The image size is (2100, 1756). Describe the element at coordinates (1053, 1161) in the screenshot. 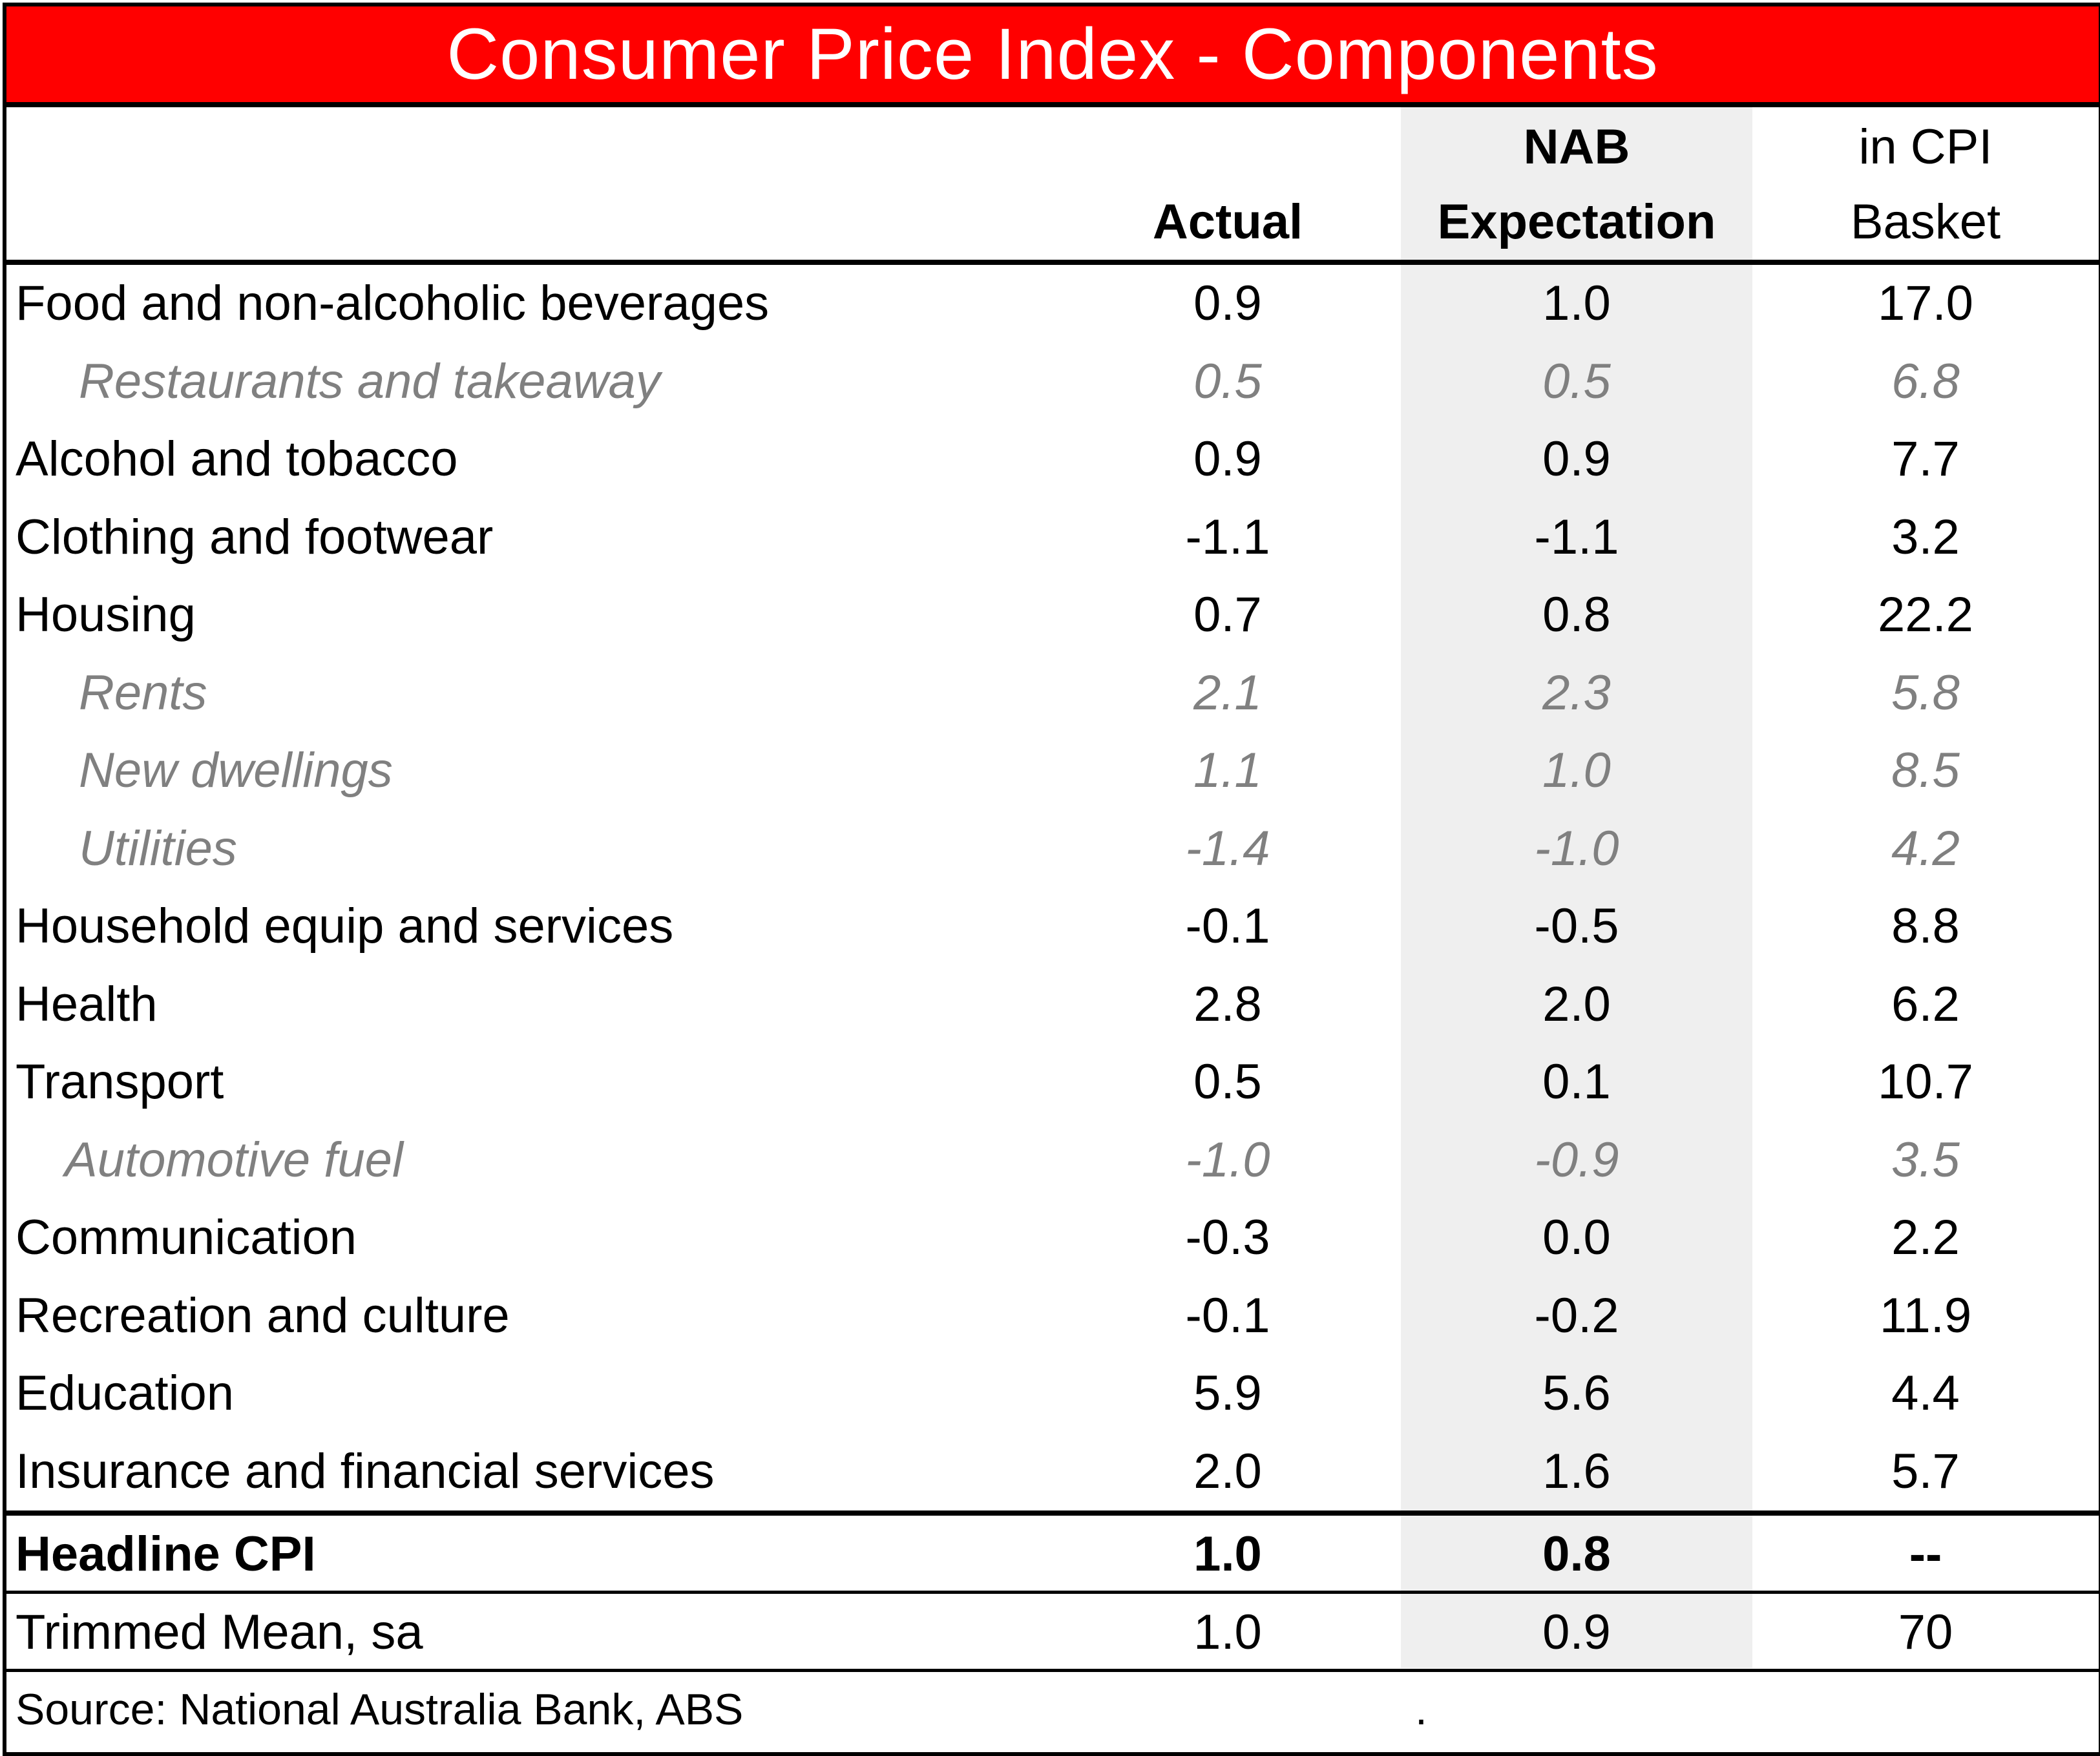

I see `table-row: Automotive fuel -1.0 -0.9 3.5` at that location.